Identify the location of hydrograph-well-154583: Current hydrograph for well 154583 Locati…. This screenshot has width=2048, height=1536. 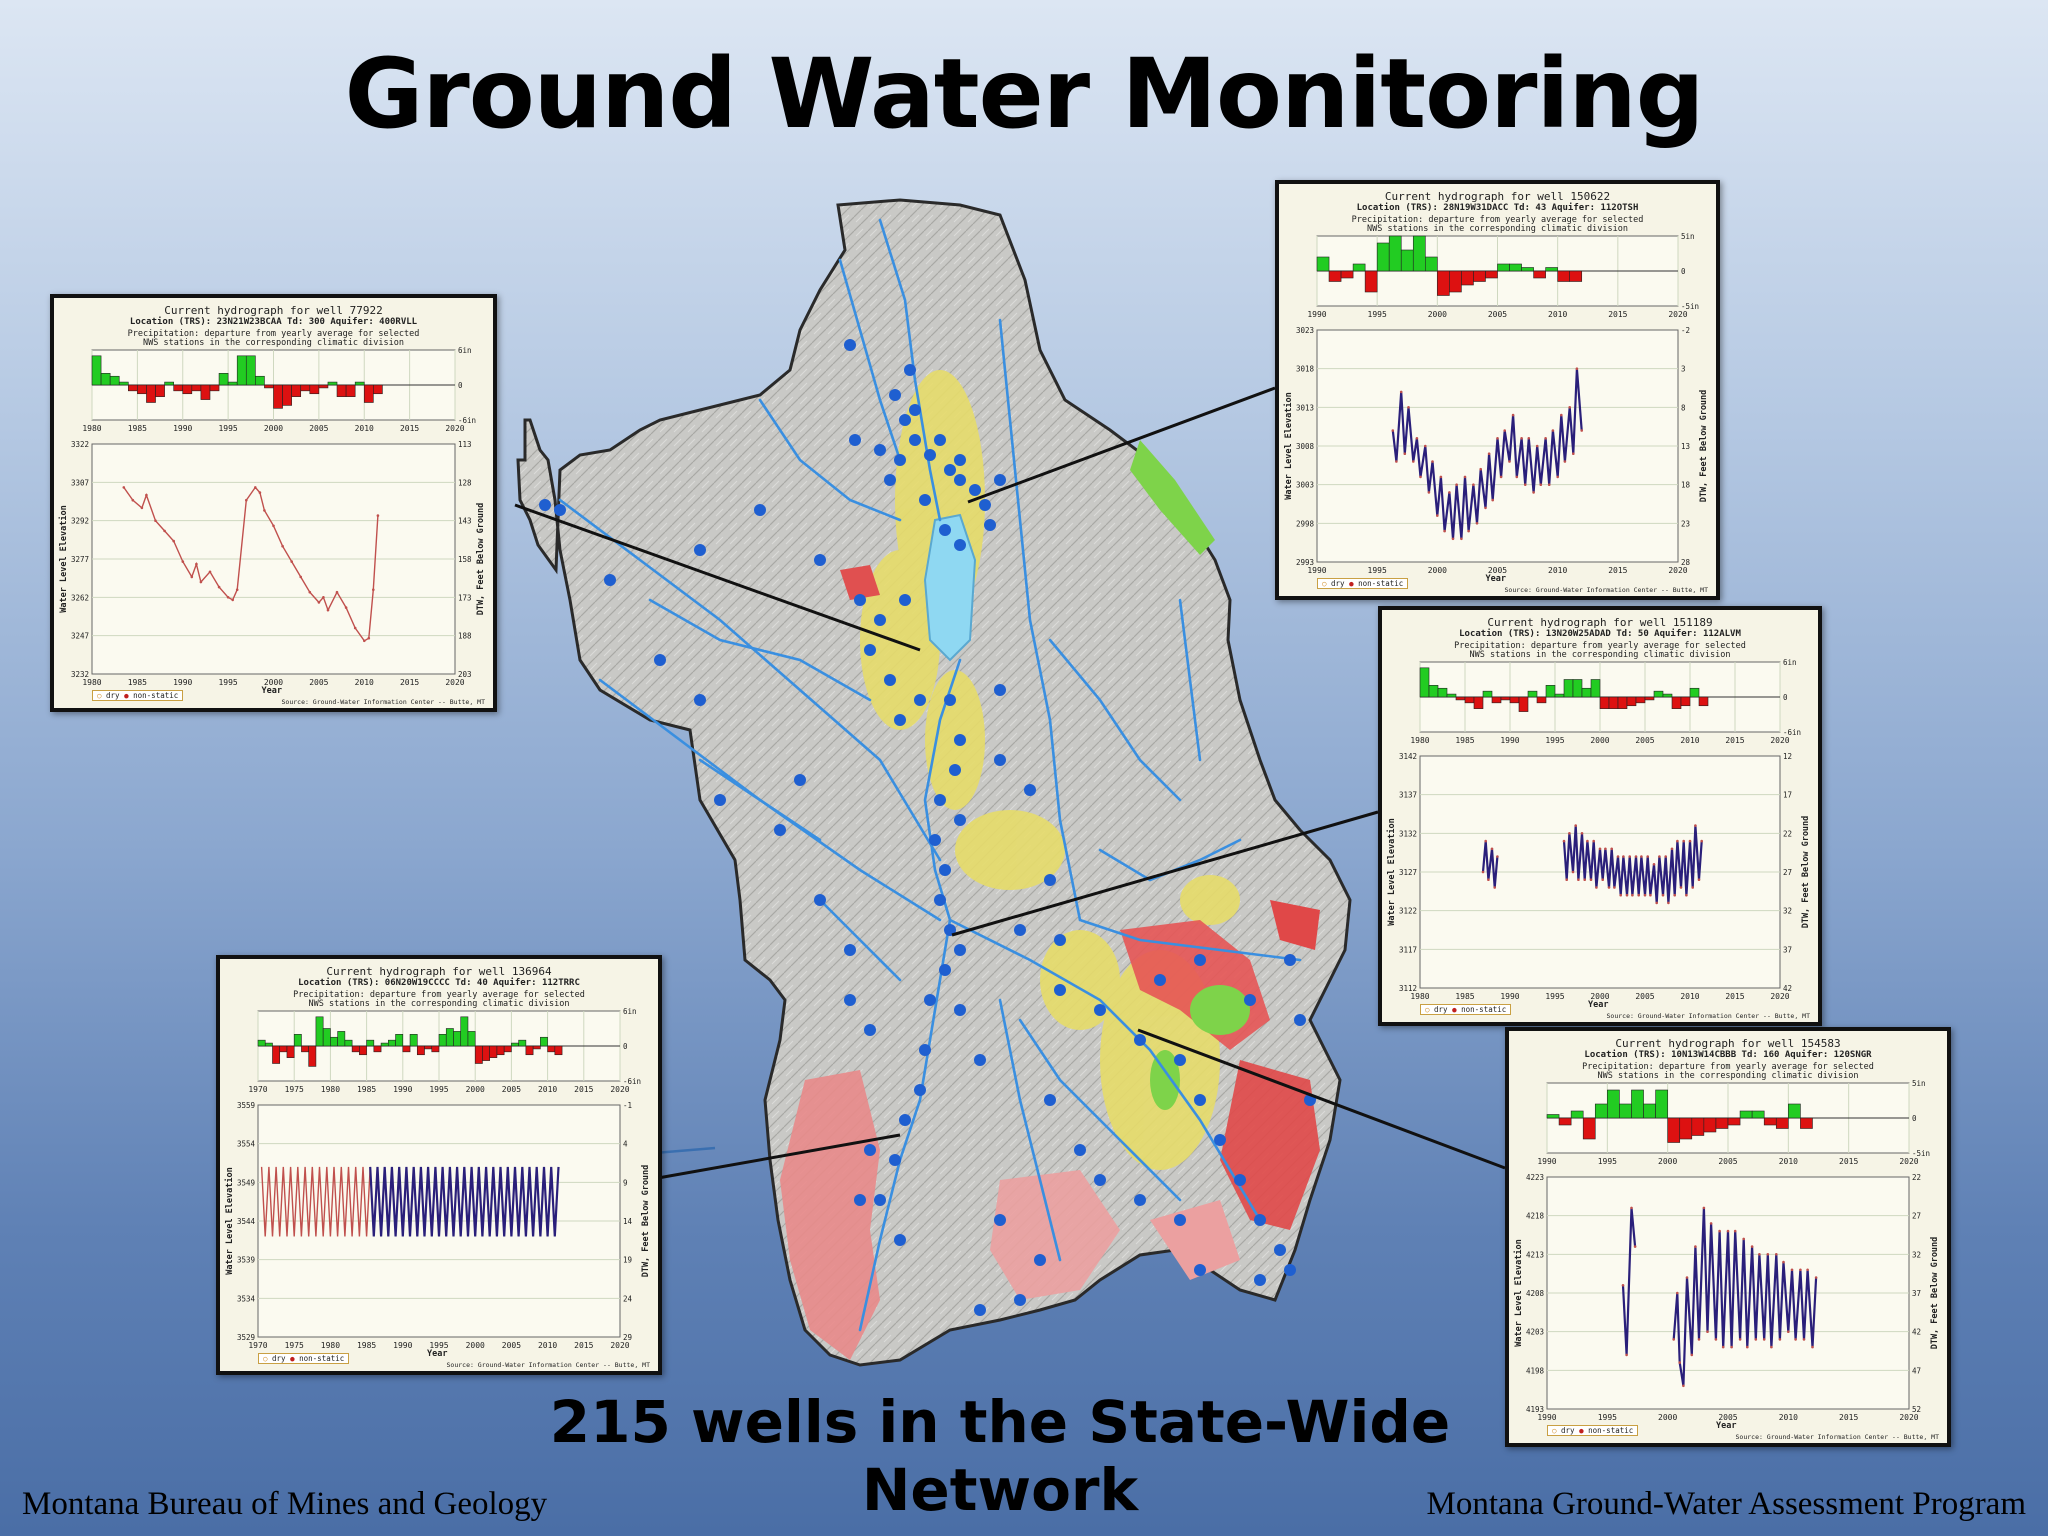
(1728, 1237).